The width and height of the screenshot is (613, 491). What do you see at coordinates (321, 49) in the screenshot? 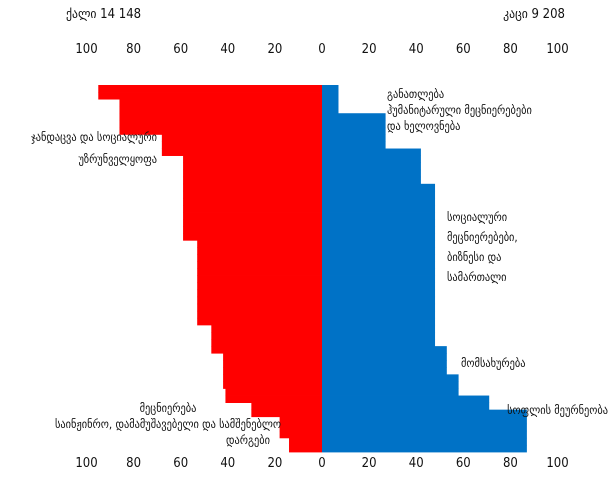
I see `top-axis-tick-label: 0` at bounding box center [321, 49].